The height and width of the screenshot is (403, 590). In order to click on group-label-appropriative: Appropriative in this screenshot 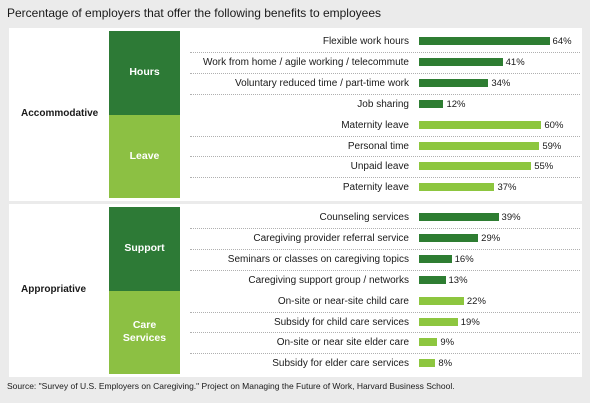, I will do `click(54, 289)`.